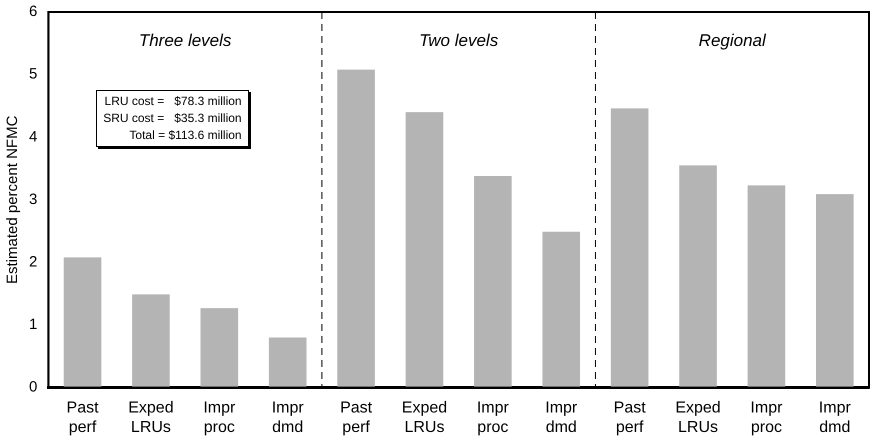 The height and width of the screenshot is (440, 873). I want to click on annotation: LRU cost = $78.3 million SRU cost = $35.3 million Total = $113.6 million, so click(172, 119).